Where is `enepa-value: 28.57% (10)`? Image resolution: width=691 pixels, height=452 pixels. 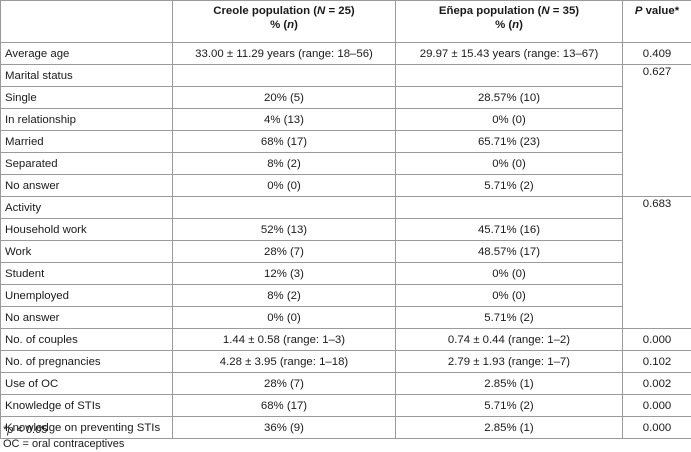
enepa-value: 28.57% (10) is located at coordinates (509, 97).